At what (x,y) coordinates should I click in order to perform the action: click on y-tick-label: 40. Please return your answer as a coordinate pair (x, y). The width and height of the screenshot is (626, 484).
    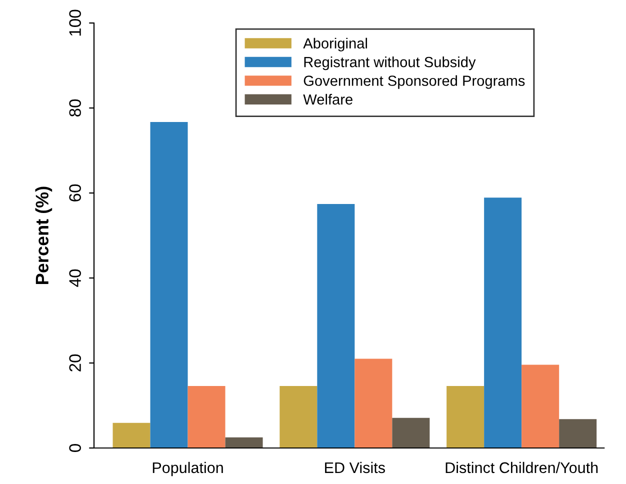
    Looking at the image, I should click on (75, 278).